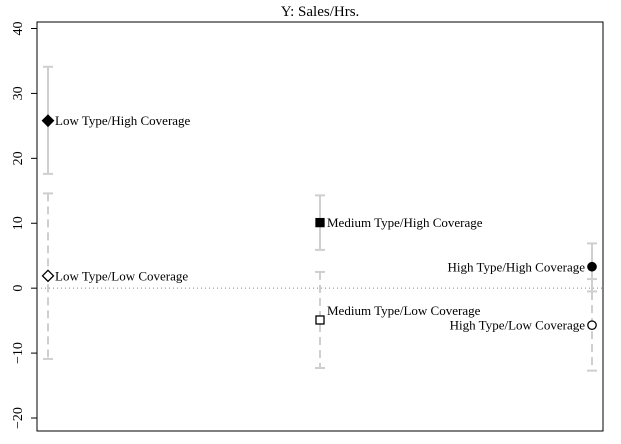 The image size is (621, 444). Describe the element at coordinates (18, 93) in the screenshot. I see `y-tick-label: 30` at that location.